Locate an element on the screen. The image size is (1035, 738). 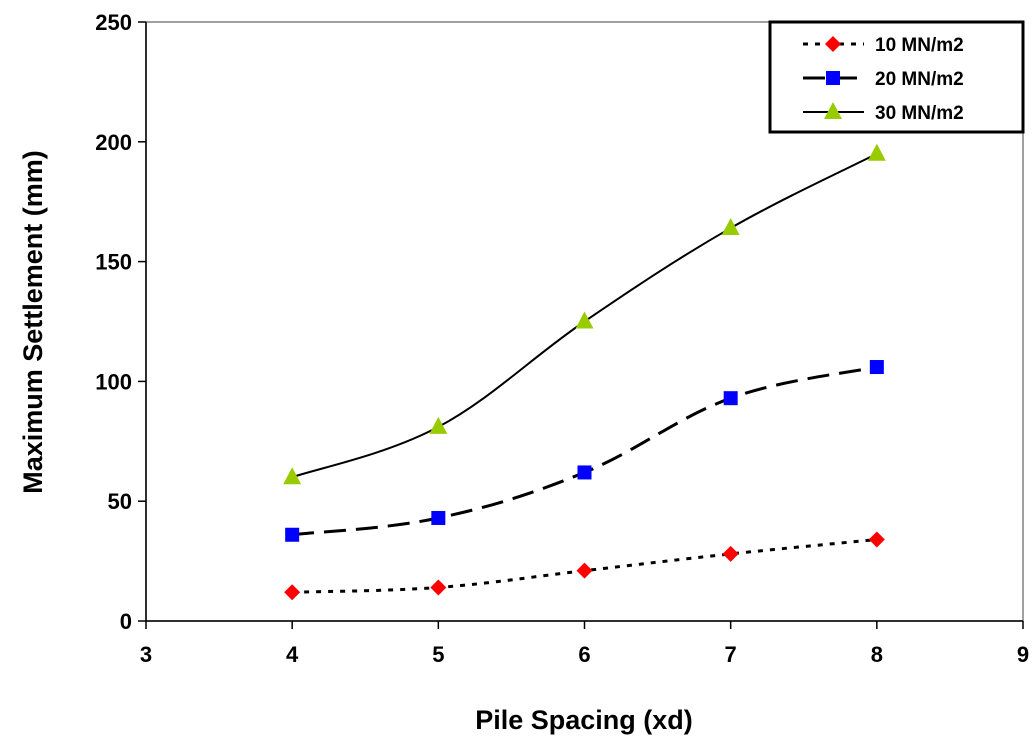
x-tick-label: 9 is located at coordinates (1023, 654).